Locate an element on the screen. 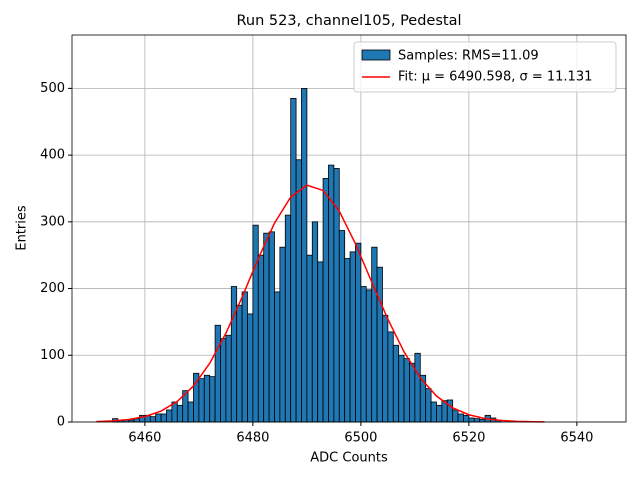  legend-label: Fit: μ = 6490.598, σ = 11.131 is located at coordinates (495, 77).